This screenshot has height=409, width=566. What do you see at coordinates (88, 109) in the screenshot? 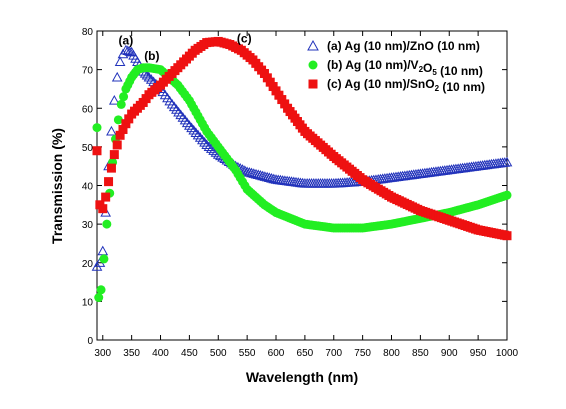
I see `y-tick-label: 60` at bounding box center [88, 109].